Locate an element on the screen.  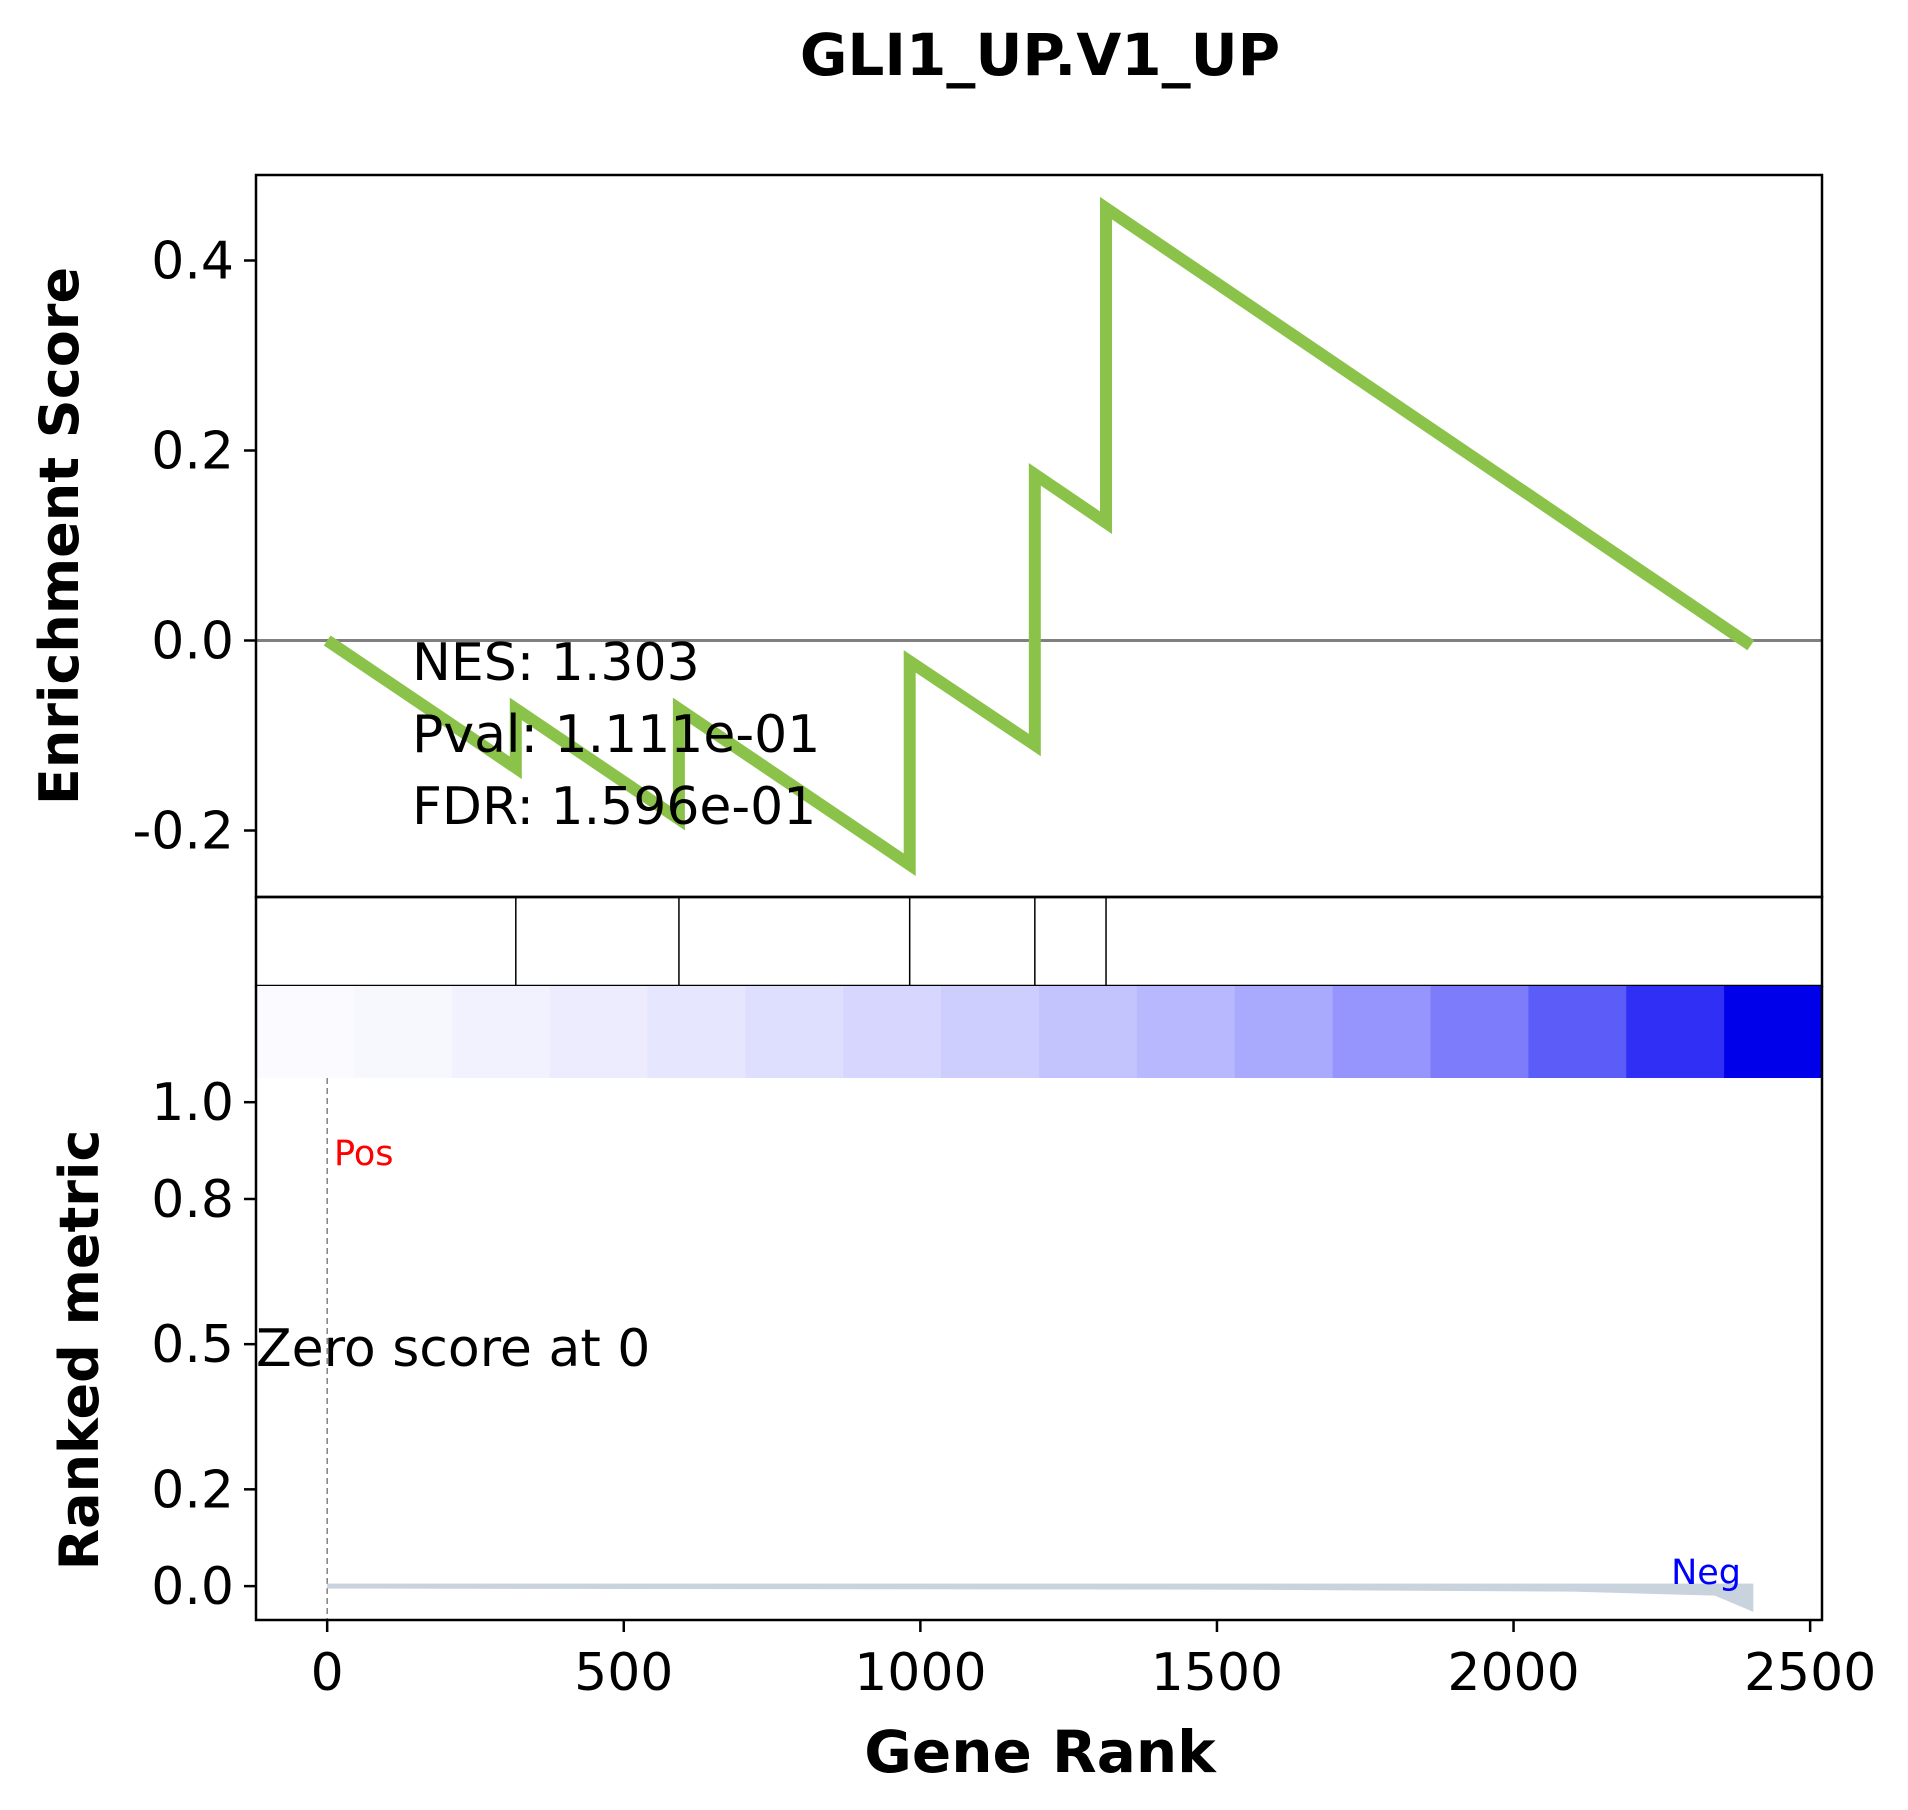
x-axis-label: Gene Rank is located at coordinates (1040, 1752).